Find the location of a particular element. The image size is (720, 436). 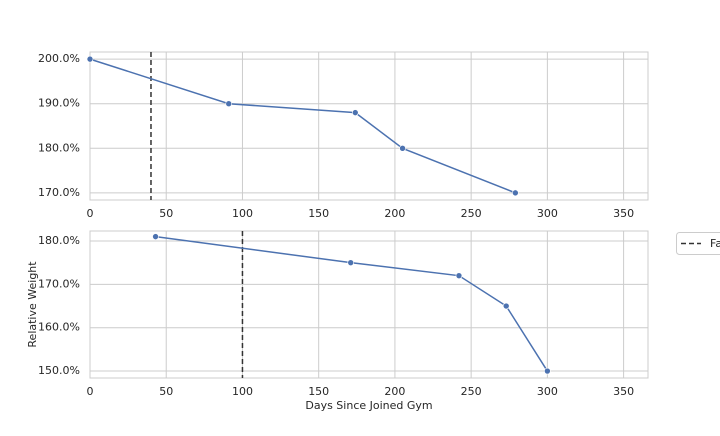

y-tick-label: 190.0% is located at coordinates (59, 103).